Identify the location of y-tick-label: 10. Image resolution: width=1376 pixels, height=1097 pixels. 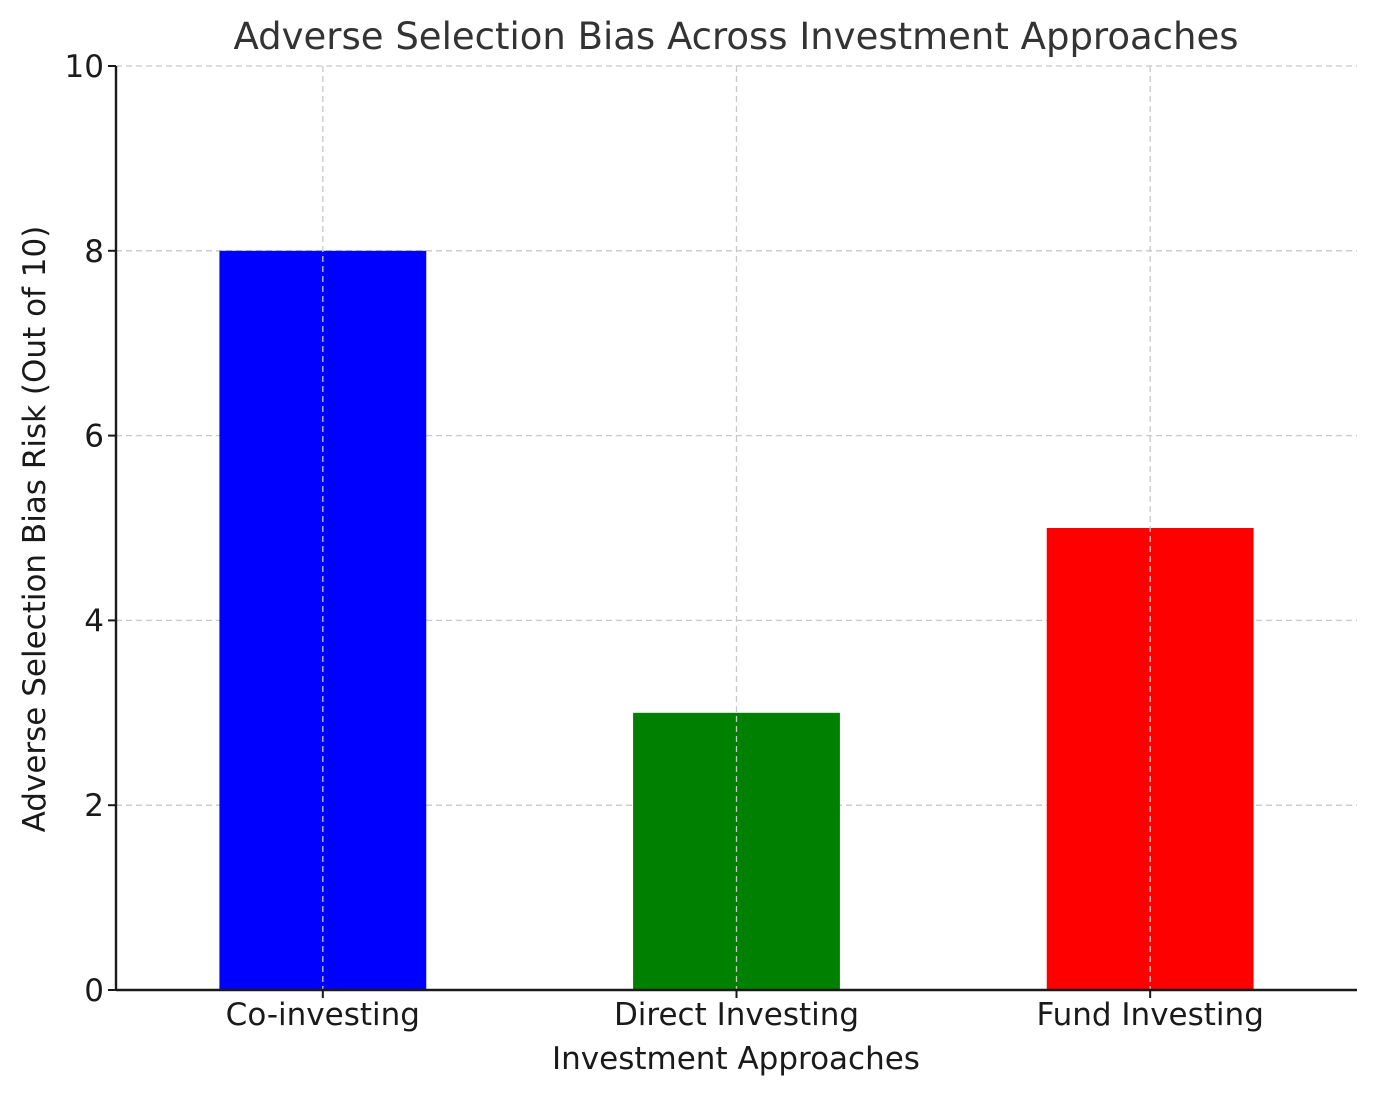
(84, 67).